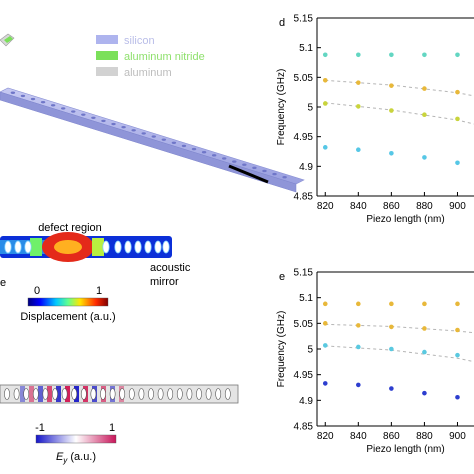  Describe the element at coordinates (281, 107) in the screenshot. I see `y-axis-title: Frequency (GHz)` at that location.